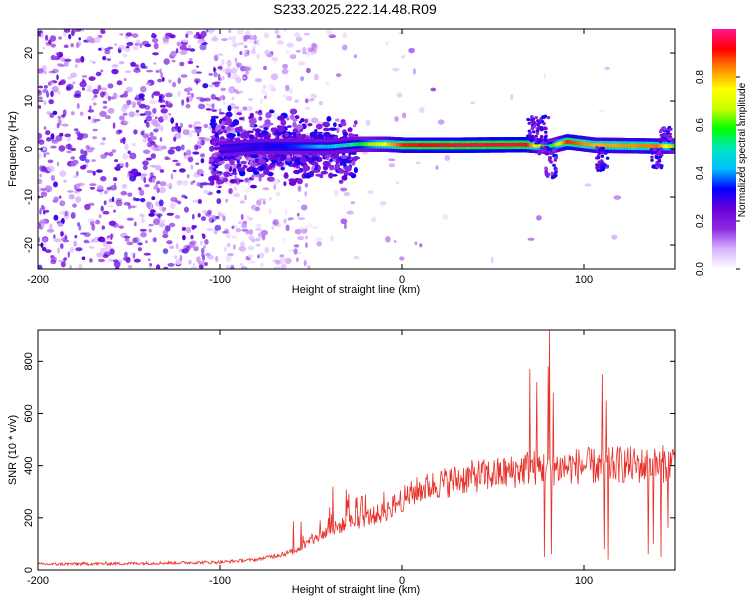 The width and height of the screenshot is (750, 600). What do you see at coordinates (356, 590) in the screenshot?
I see `snr-x-label: Height of straight line (km)` at bounding box center [356, 590].